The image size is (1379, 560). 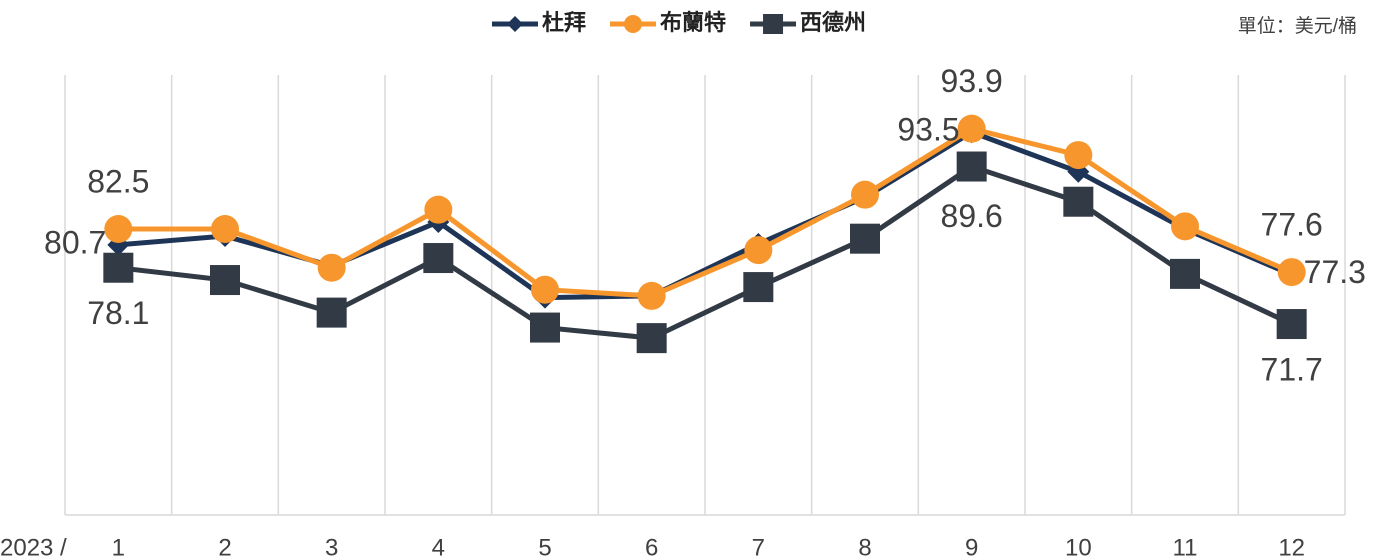 I want to click on data-label: 71.7, so click(x=1292, y=369).